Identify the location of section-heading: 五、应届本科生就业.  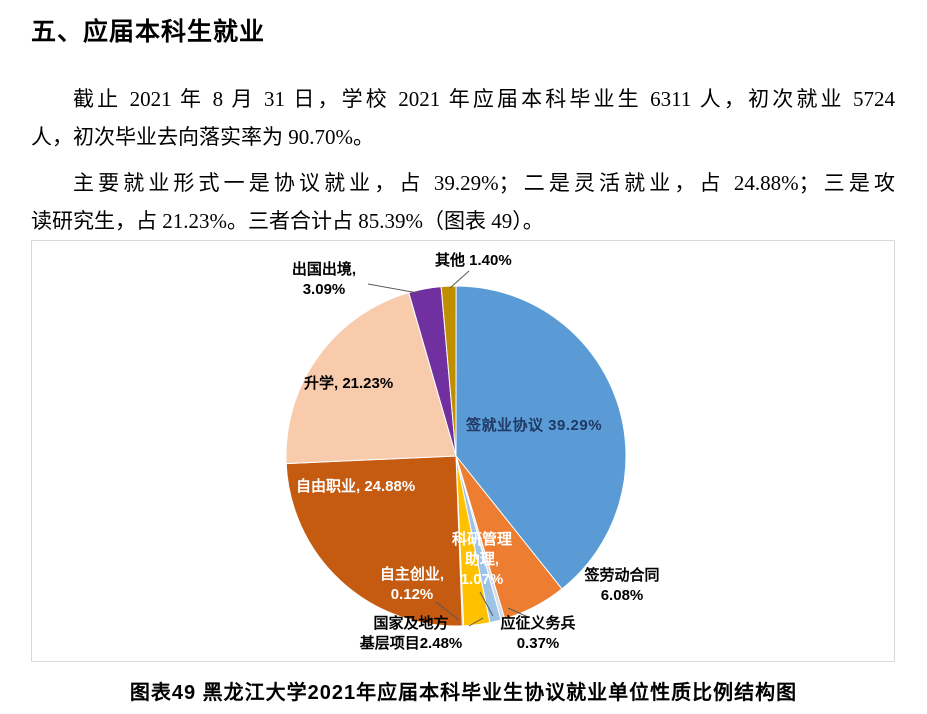
(148, 32).